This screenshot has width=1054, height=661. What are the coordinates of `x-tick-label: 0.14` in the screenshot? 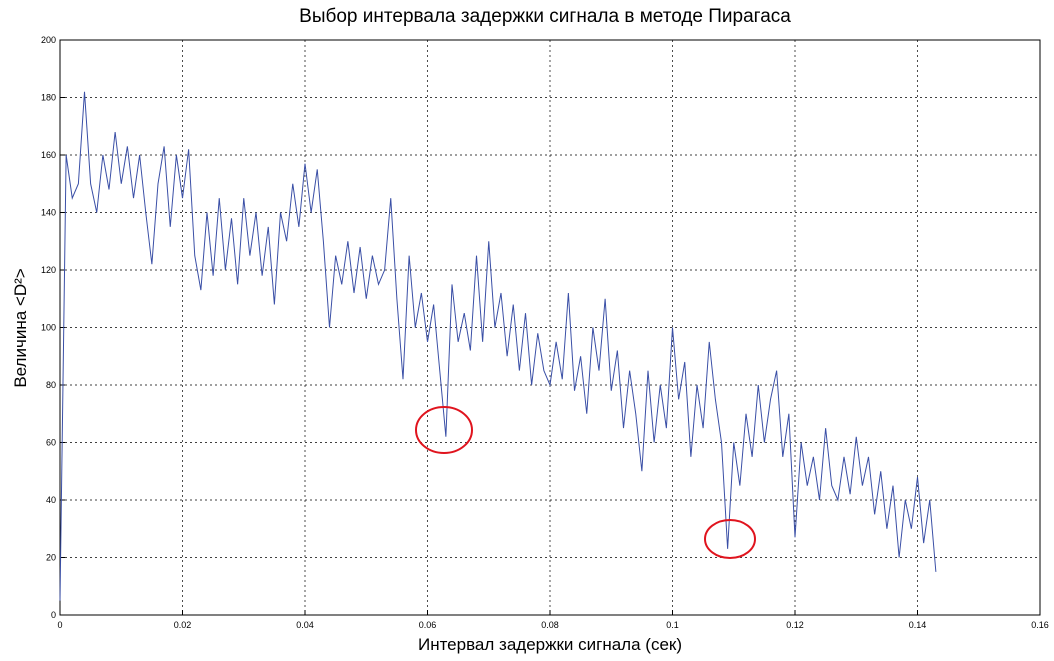 It's located at (918, 625).